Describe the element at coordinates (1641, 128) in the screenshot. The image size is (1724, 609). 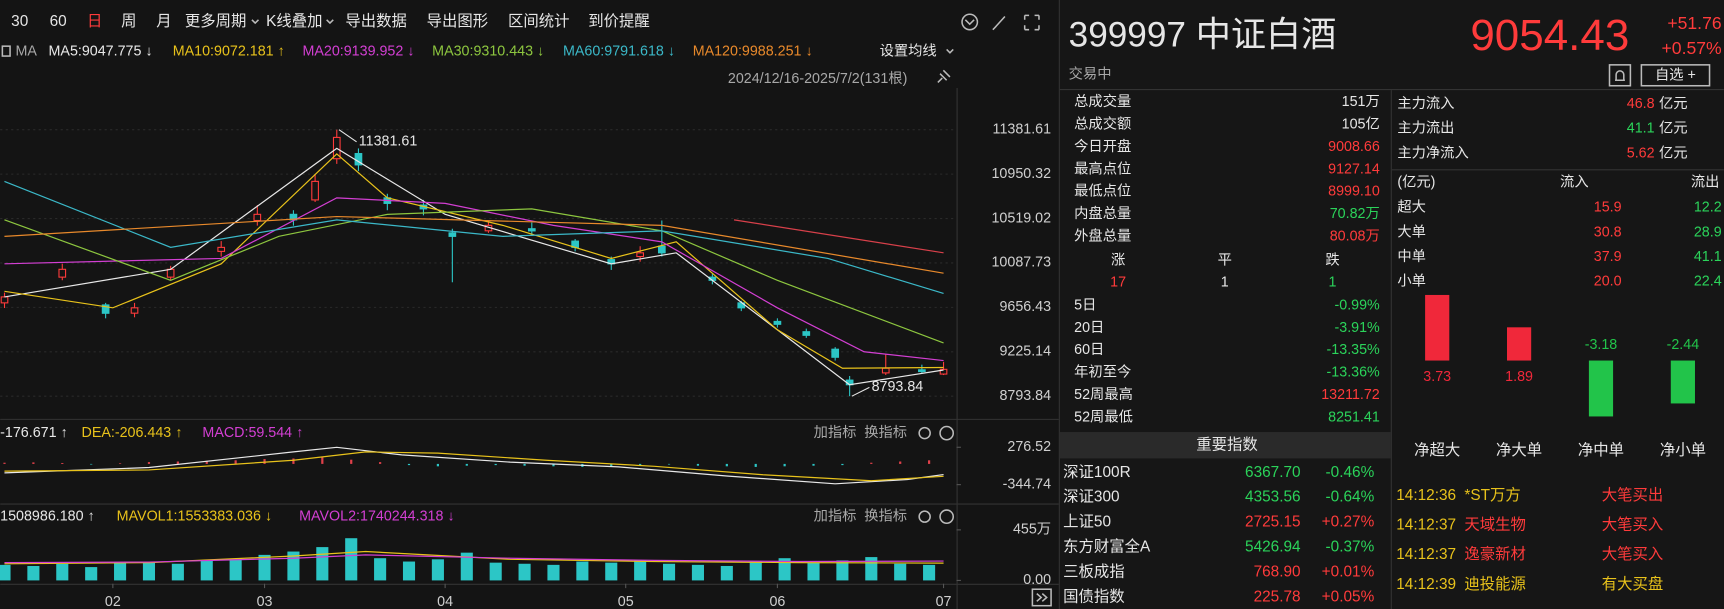
I see `flow-value: 41.1` at that location.